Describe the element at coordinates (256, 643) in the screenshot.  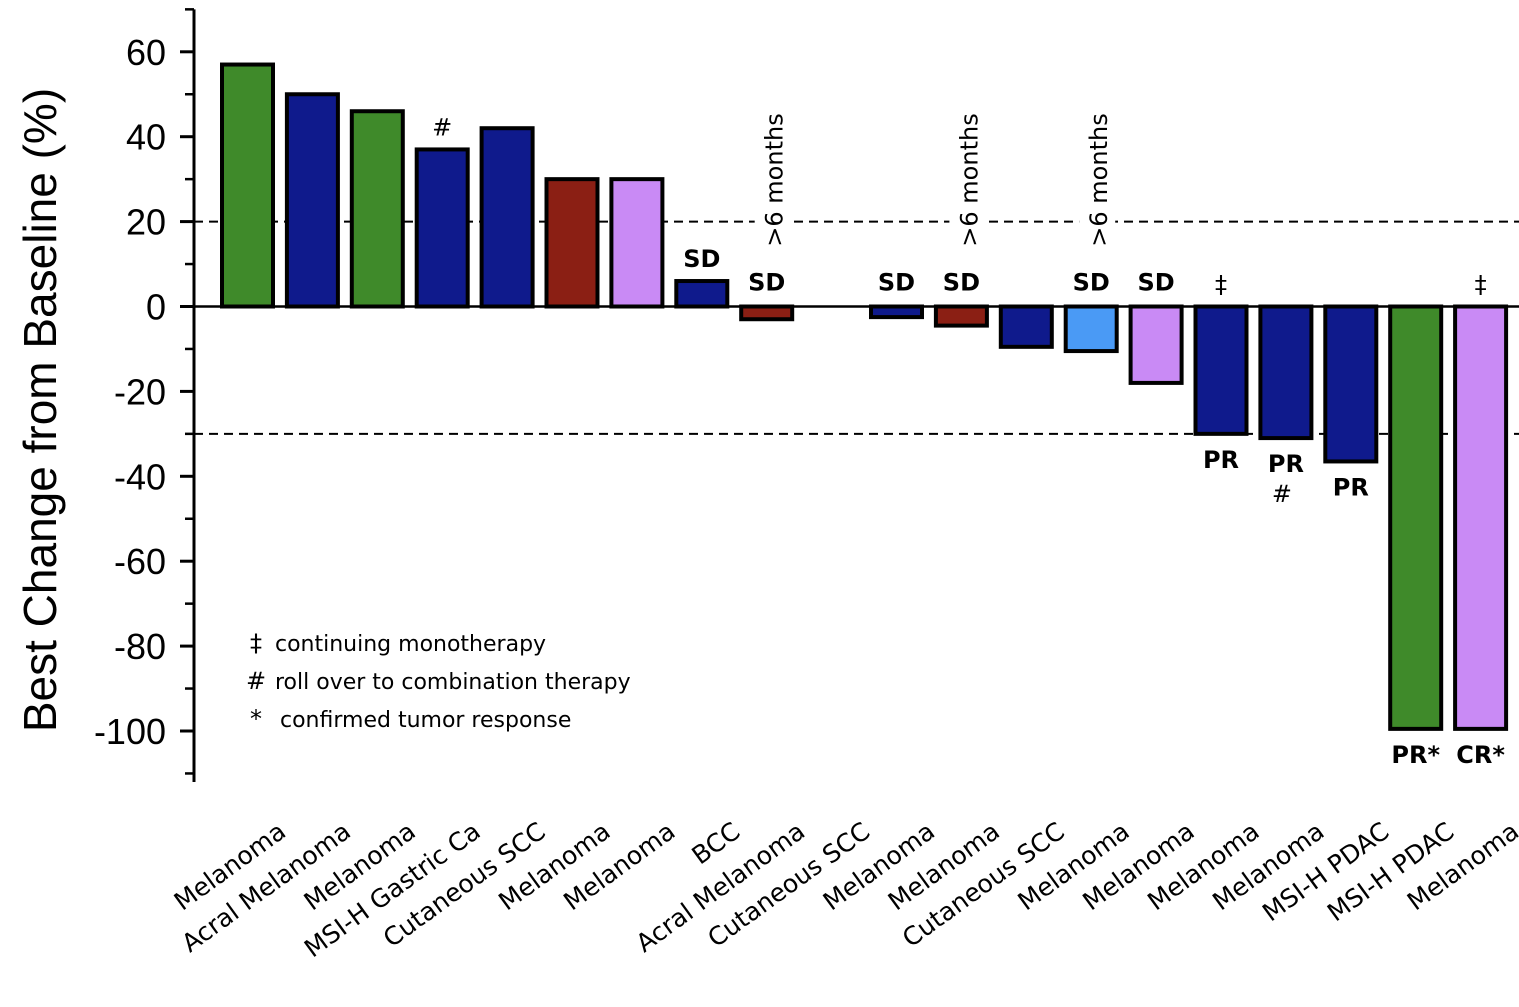
I see `legend-symbol: ‡` at that location.